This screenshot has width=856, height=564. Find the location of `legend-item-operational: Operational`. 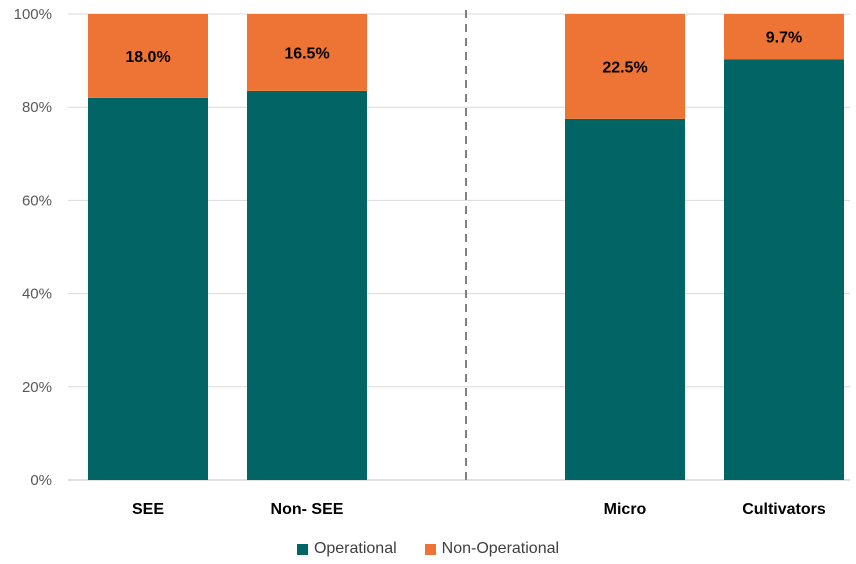

legend-item-operational: Operational is located at coordinates (346, 549).